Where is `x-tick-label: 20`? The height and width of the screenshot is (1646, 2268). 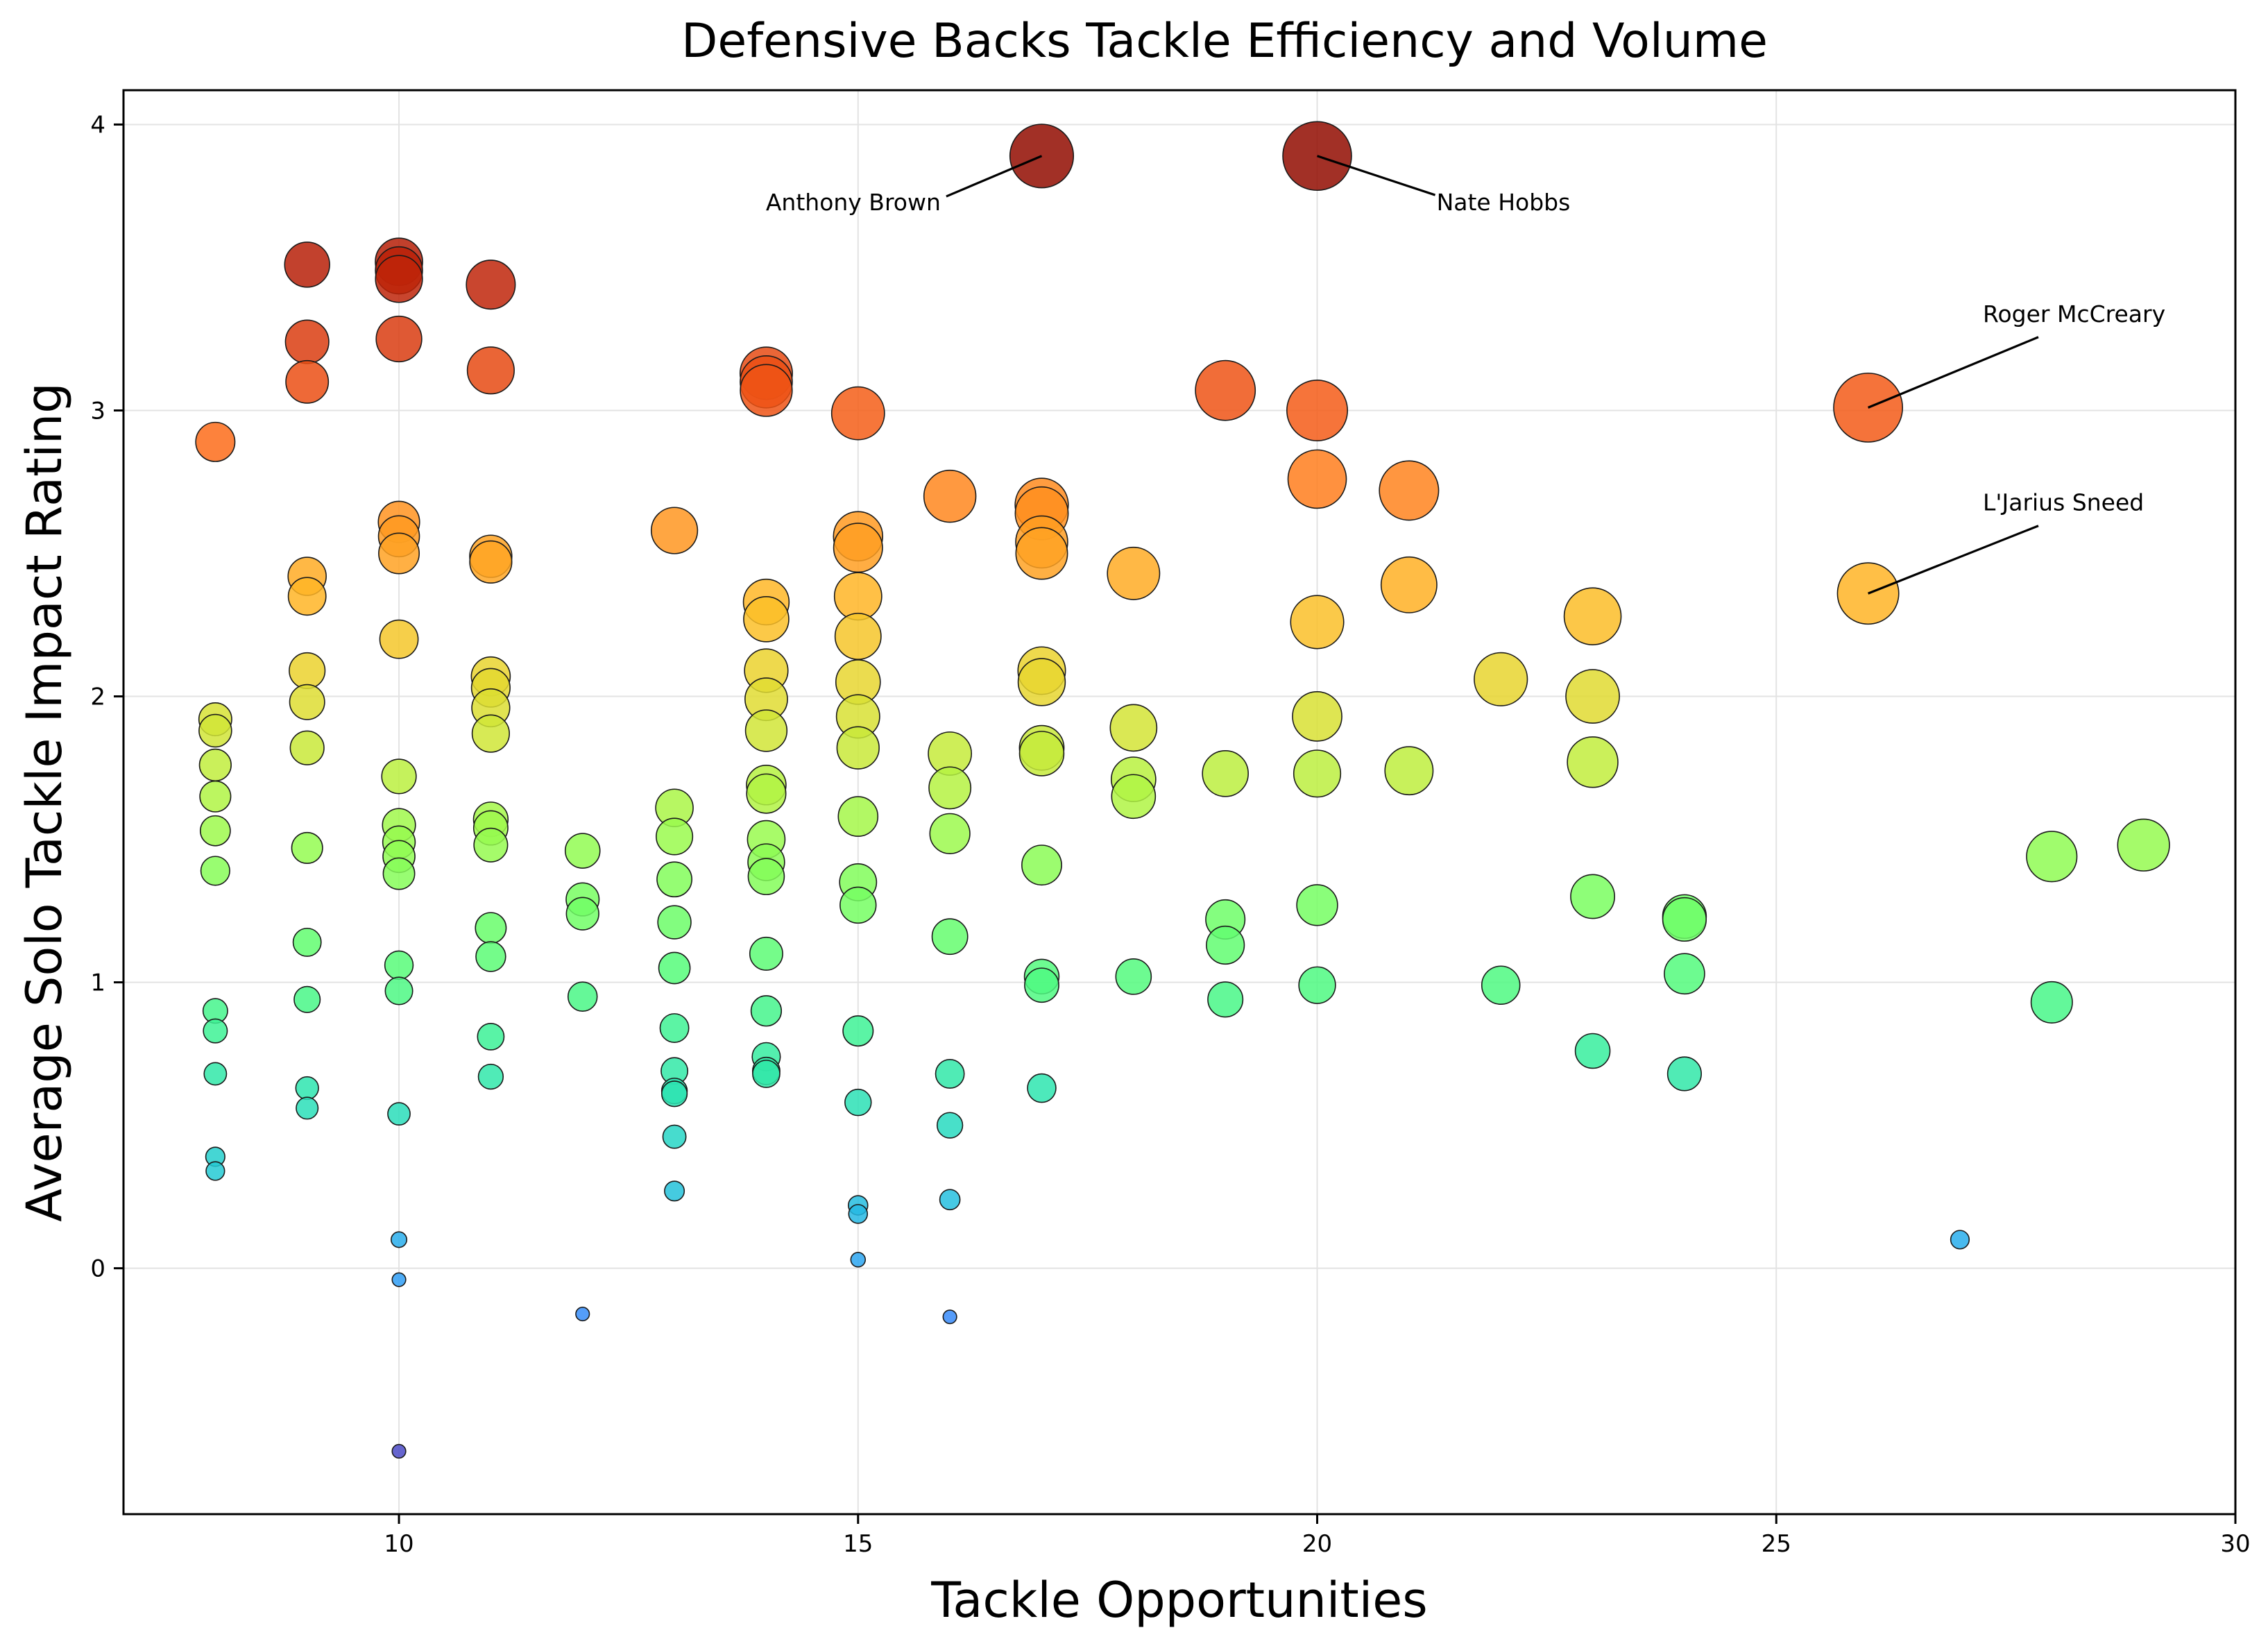 x-tick-label: 20 is located at coordinates (1317, 1544).